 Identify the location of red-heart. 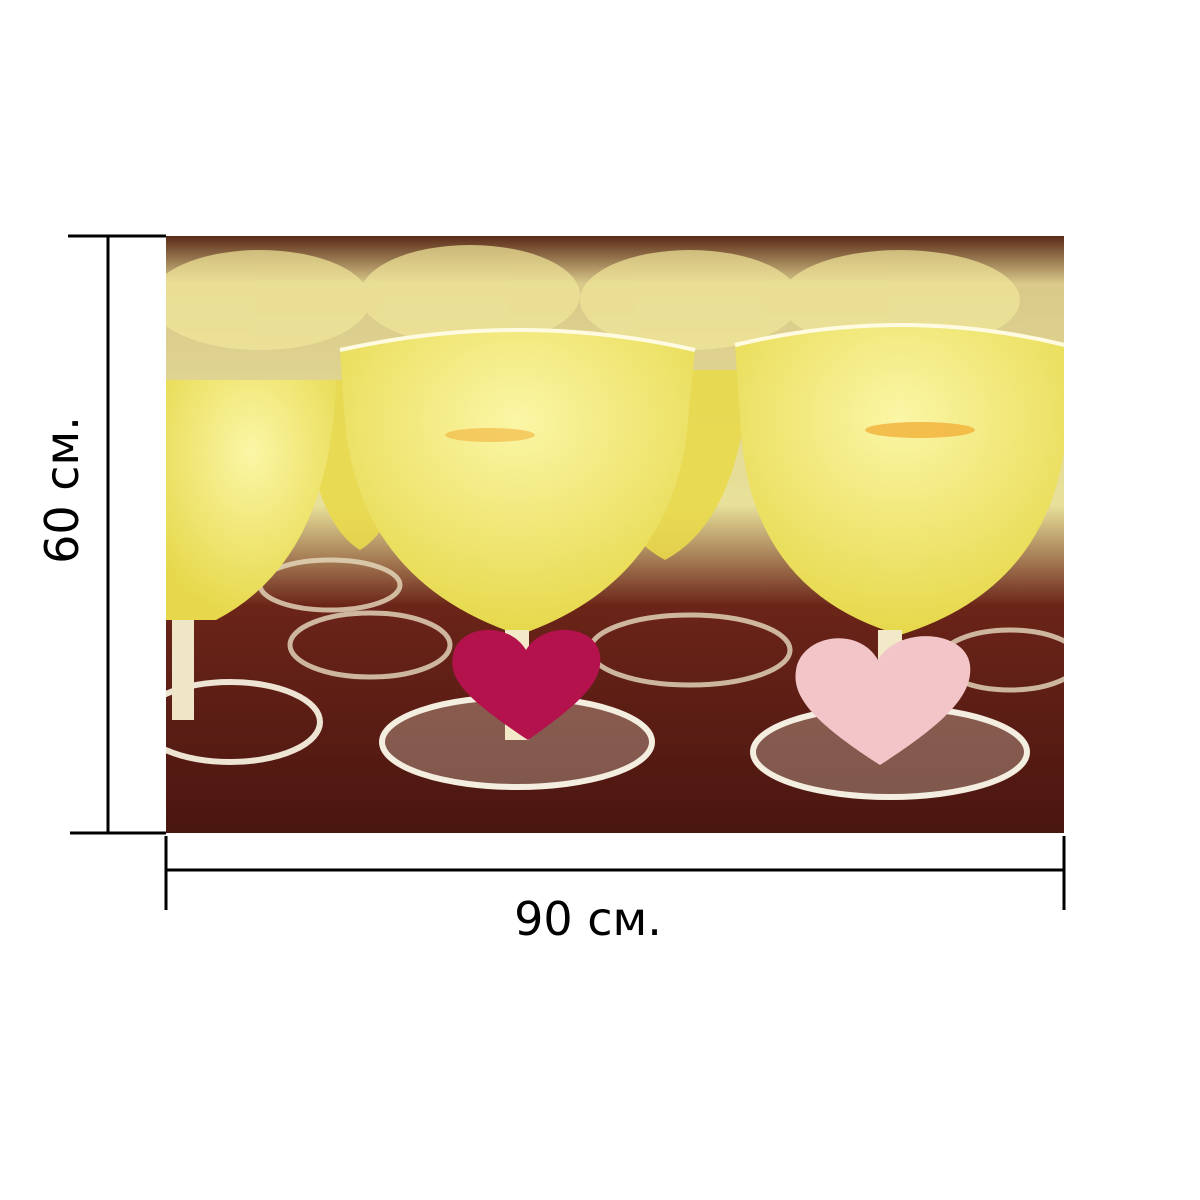
(526, 684).